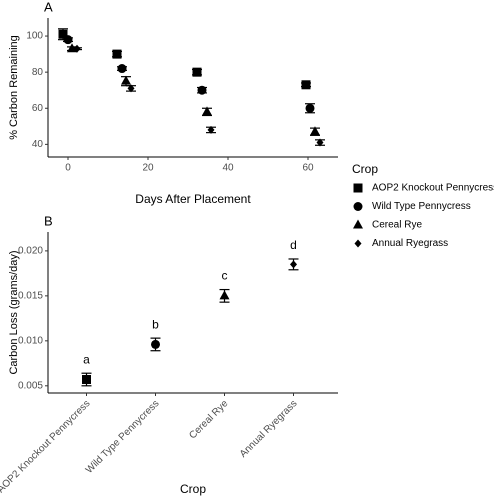 The width and height of the screenshot is (494, 500). I want to click on x-axis-label: Days After Placement, so click(193, 199).